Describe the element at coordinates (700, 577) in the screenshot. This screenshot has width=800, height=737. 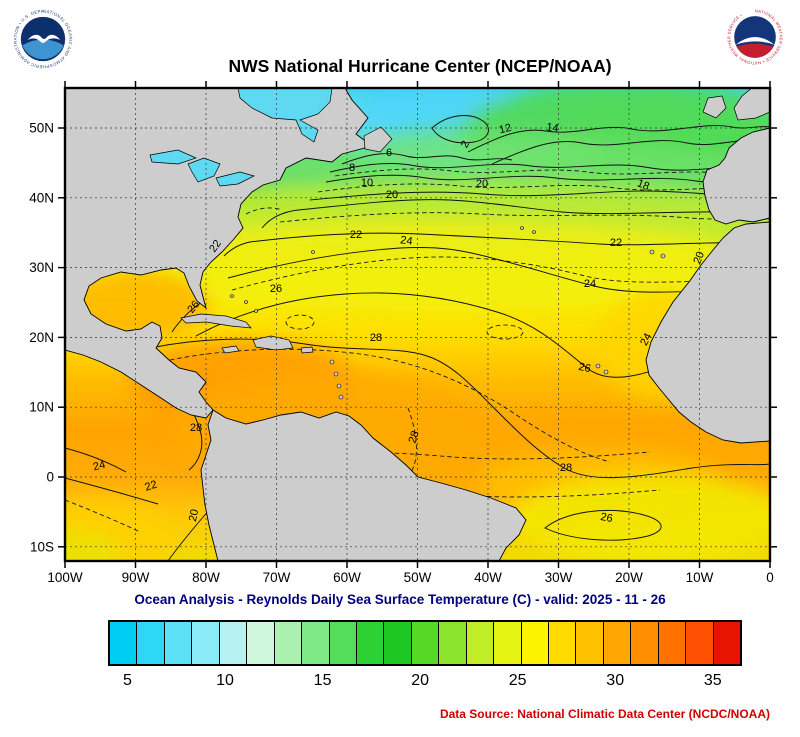
I see `lon-label: 10W` at that location.